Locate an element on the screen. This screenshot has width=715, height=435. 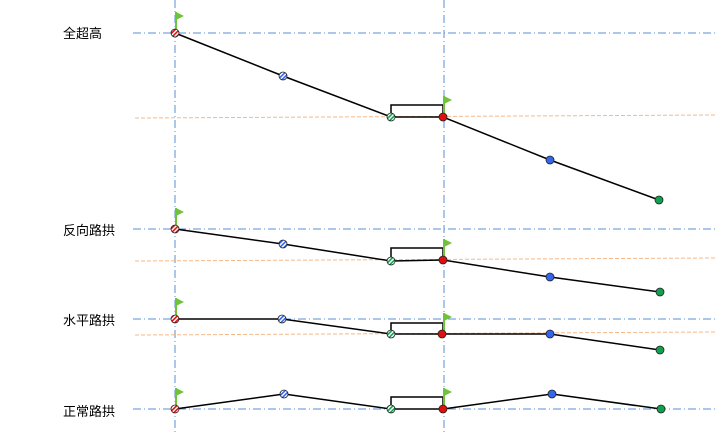
row-label-level-crown: 水平路拱 is located at coordinates (89, 321).